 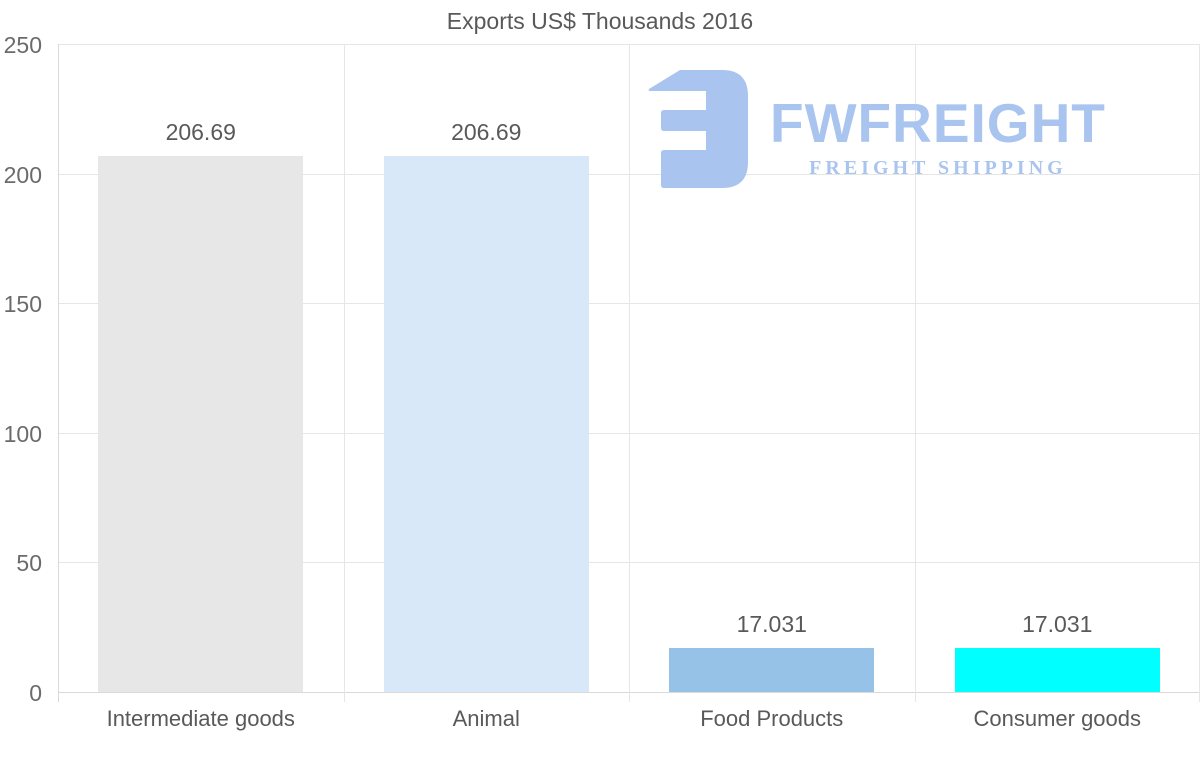 I want to click on watermark-text: FWFREIGHT FREIGHT SHIPPING, so click(x=938, y=138).